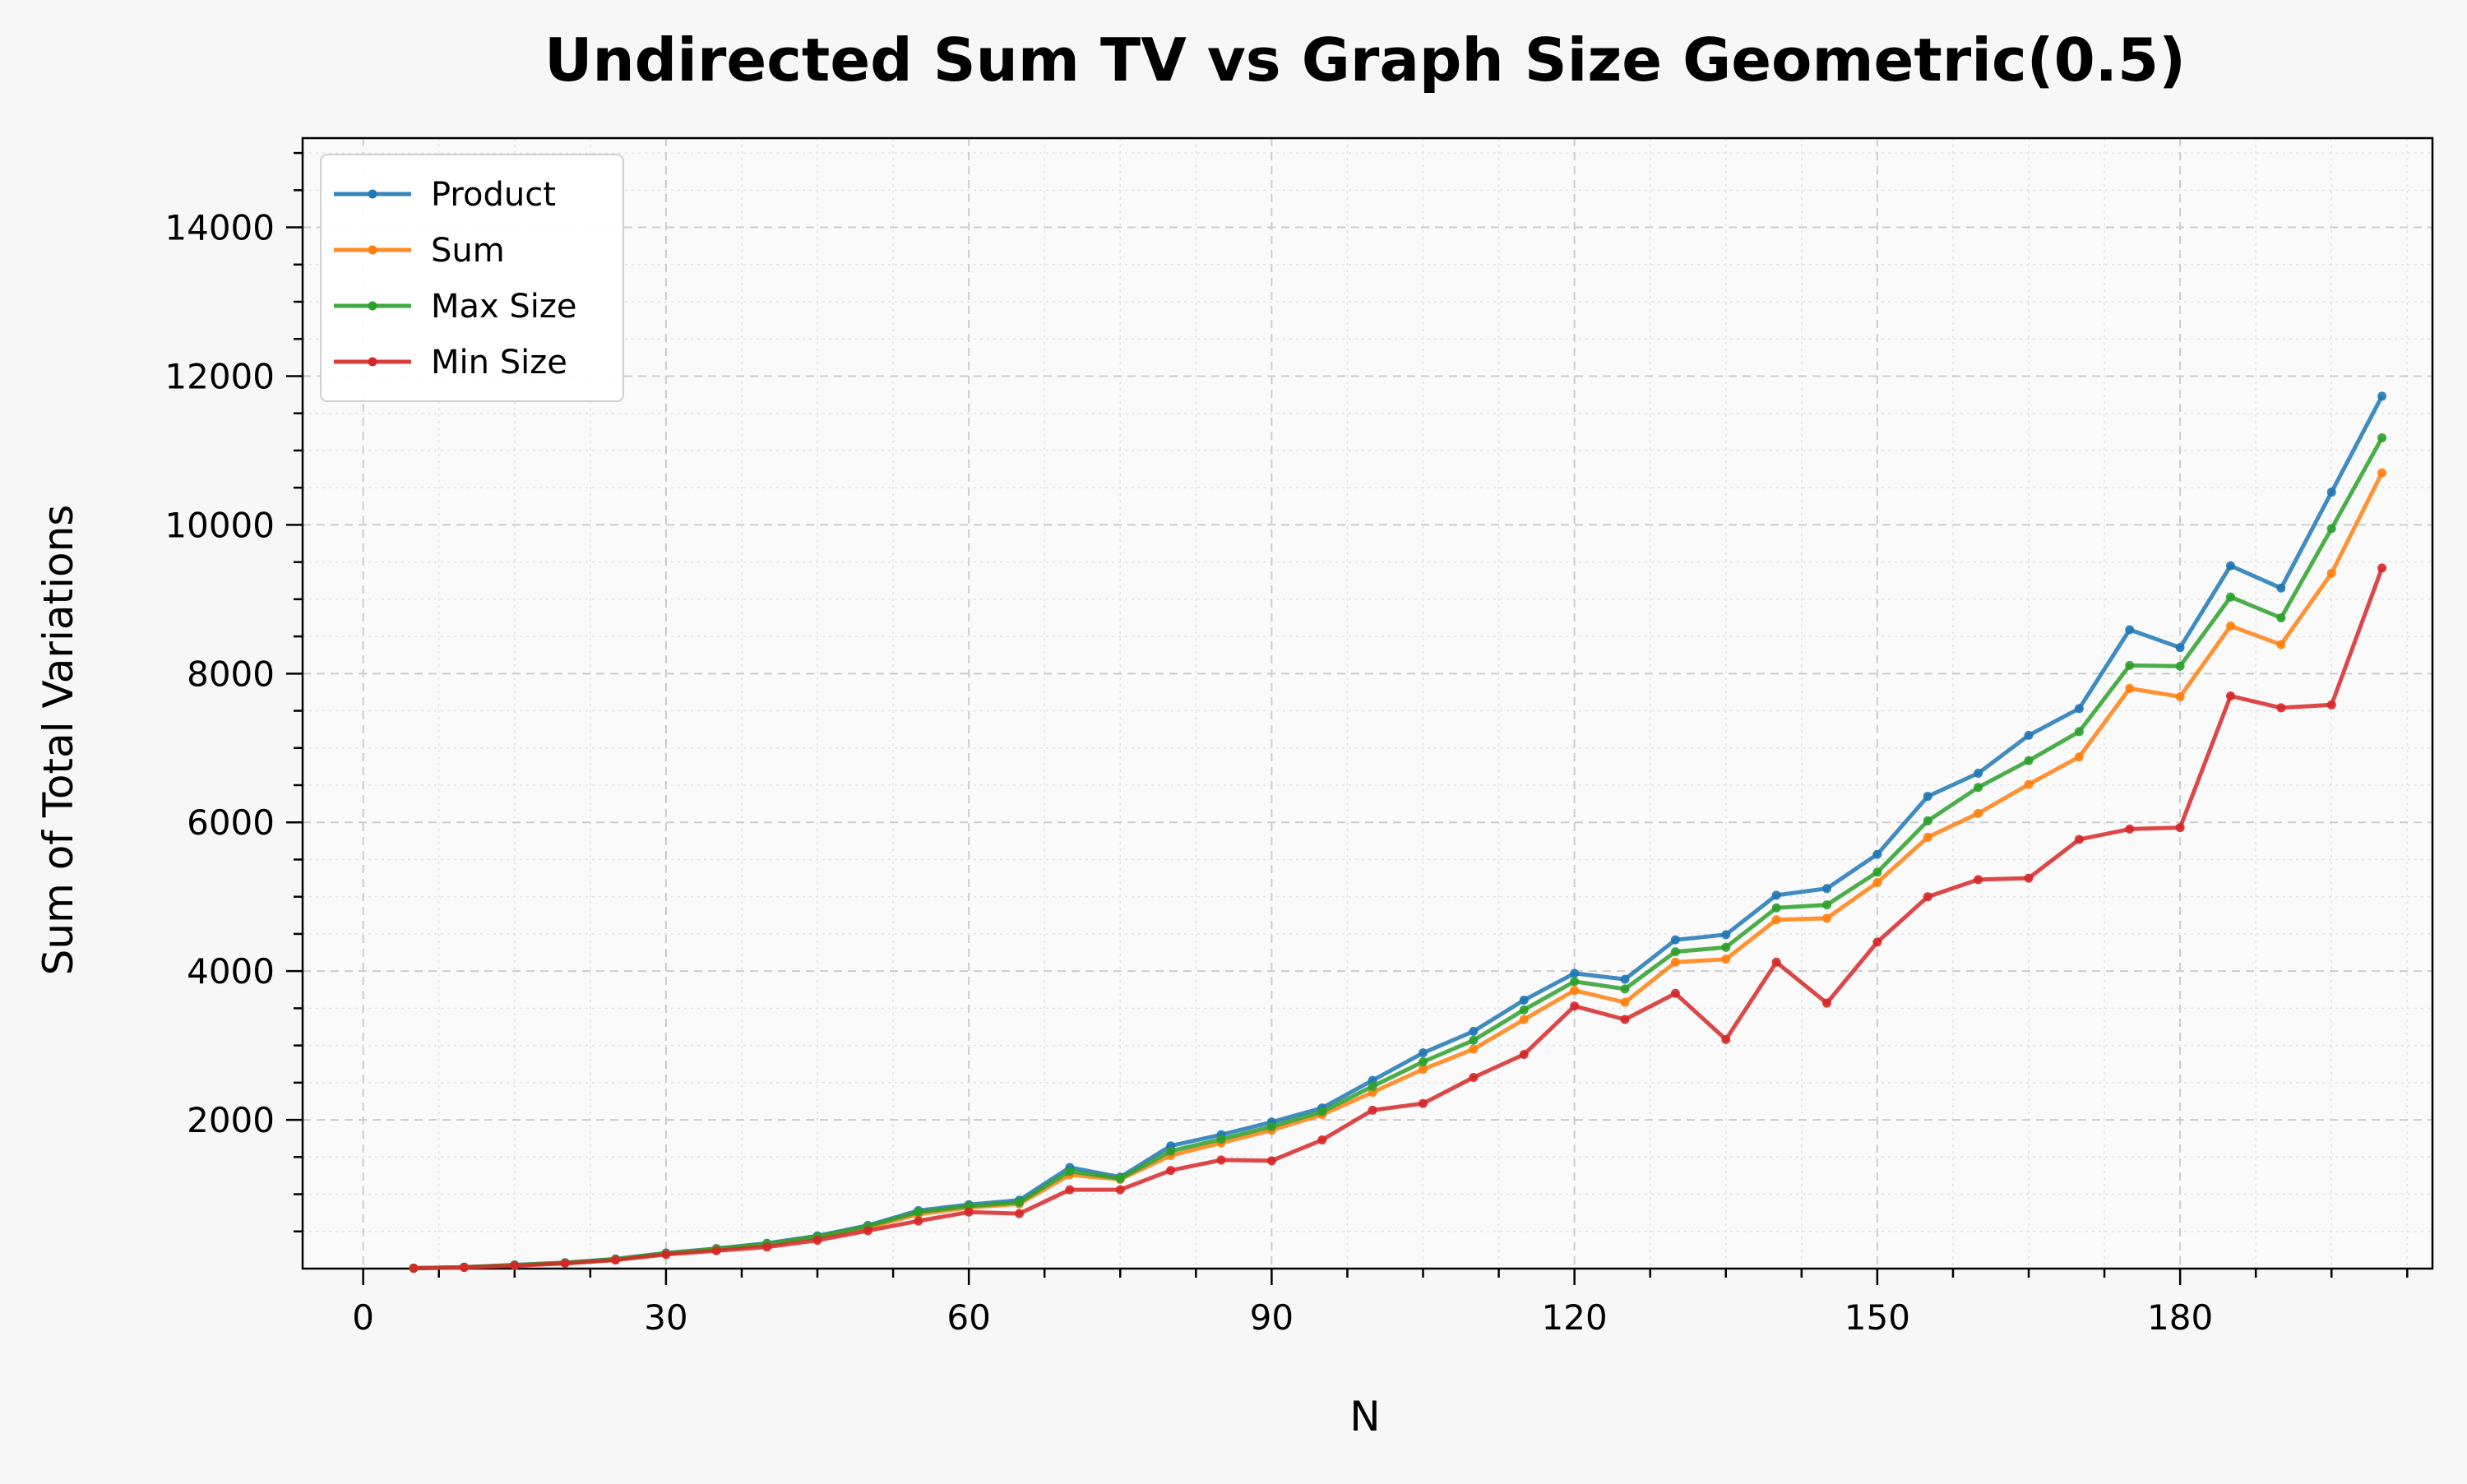 This screenshot has height=1484, width=2467. What do you see at coordinates (968, 1317) in the screenshot?
I see `x-tick-label: 60` at bounding box center [968, 1317].